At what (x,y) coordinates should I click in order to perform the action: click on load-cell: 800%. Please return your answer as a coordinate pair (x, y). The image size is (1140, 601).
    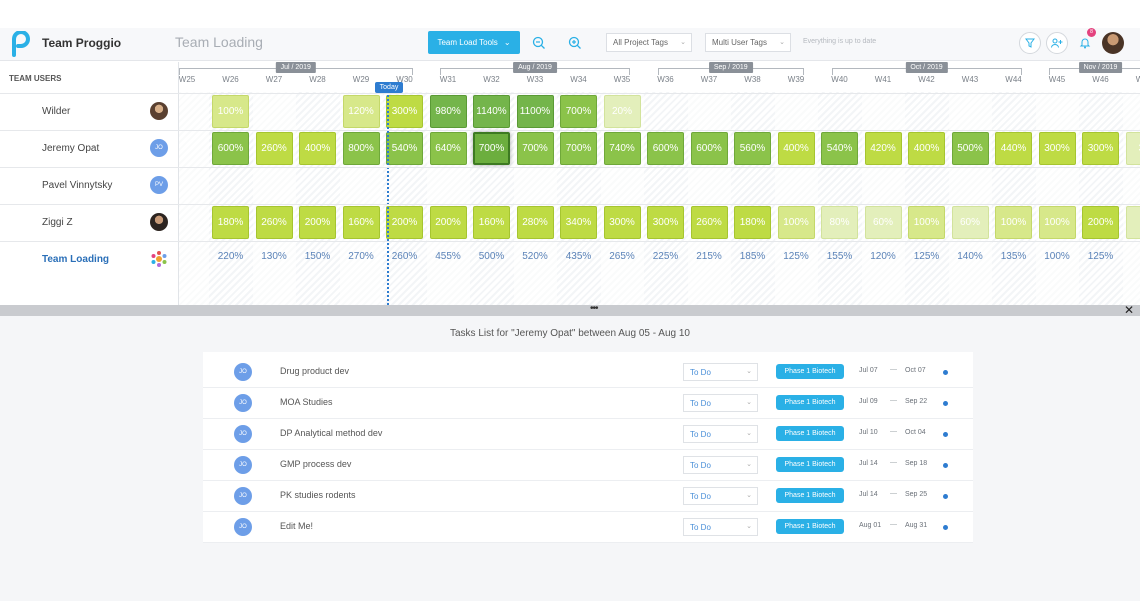
    Looking at the image, I should click on (361, 148).